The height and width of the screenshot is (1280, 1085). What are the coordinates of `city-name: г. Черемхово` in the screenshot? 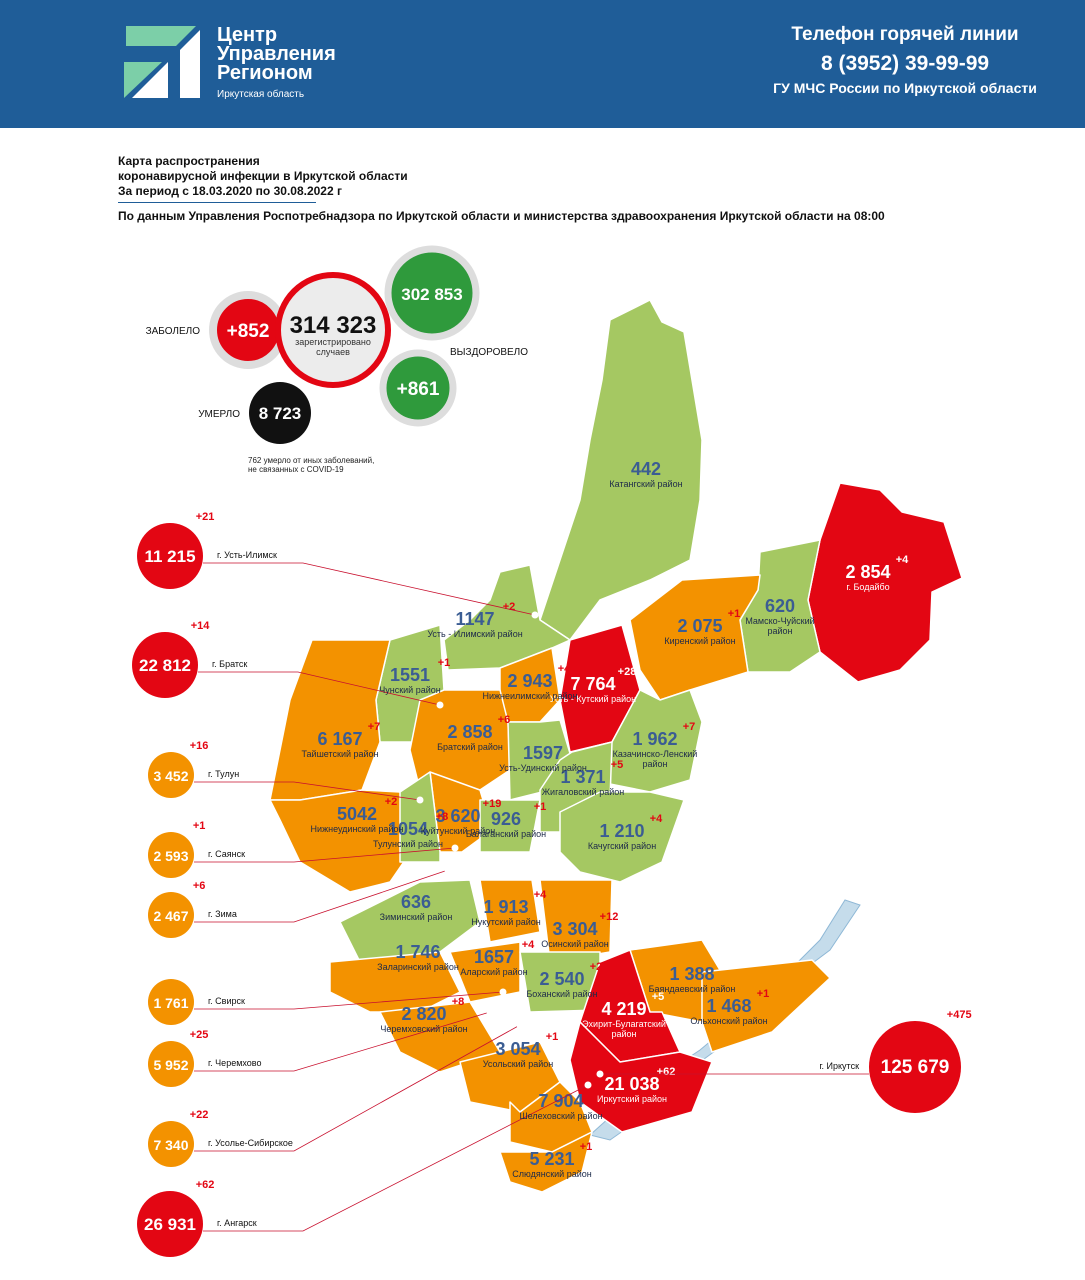 It's located at (234, 1063).